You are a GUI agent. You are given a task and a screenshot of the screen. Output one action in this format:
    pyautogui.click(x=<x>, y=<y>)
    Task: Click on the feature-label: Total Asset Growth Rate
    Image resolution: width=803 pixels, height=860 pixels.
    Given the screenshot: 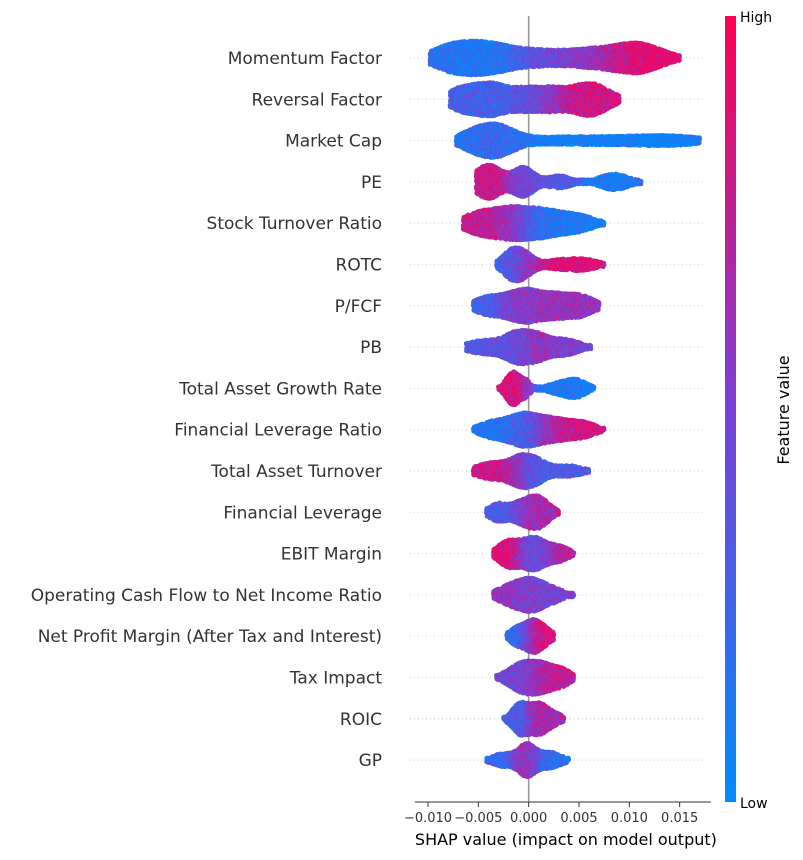 What is the action you would take?
    pyautogui.click(x=280, y=389)
    